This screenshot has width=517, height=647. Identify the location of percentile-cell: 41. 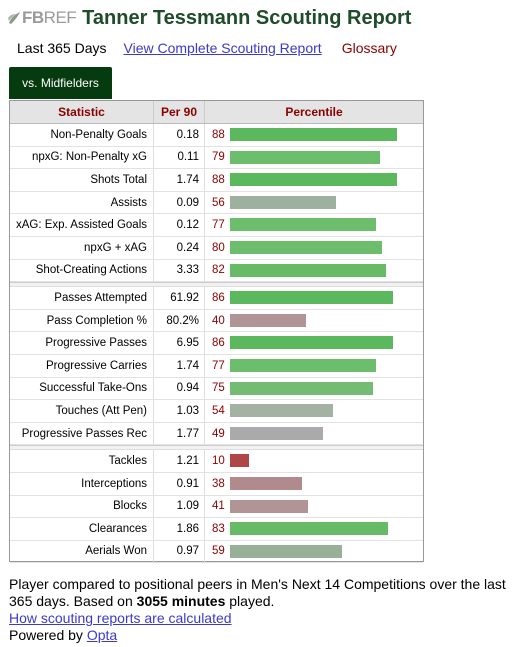
(314, 507).